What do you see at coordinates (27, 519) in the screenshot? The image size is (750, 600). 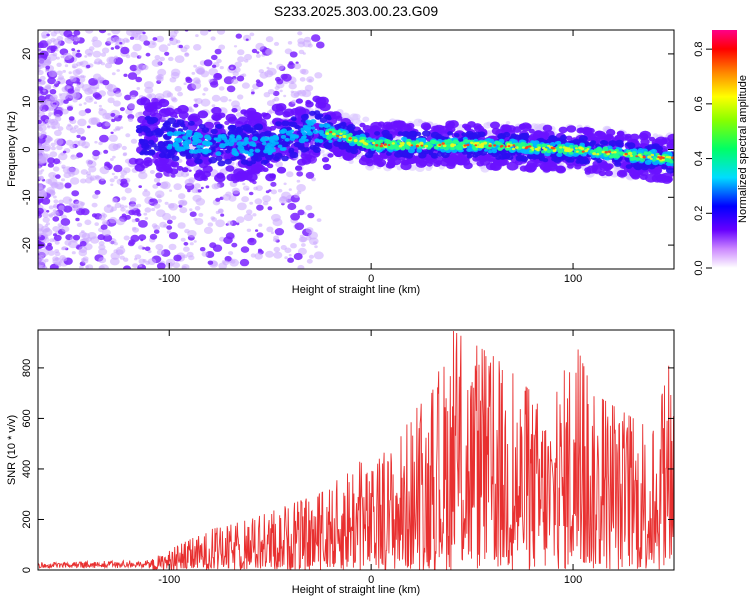 I see `snr-ytick-label: 200` at bounding box center [27, 519].